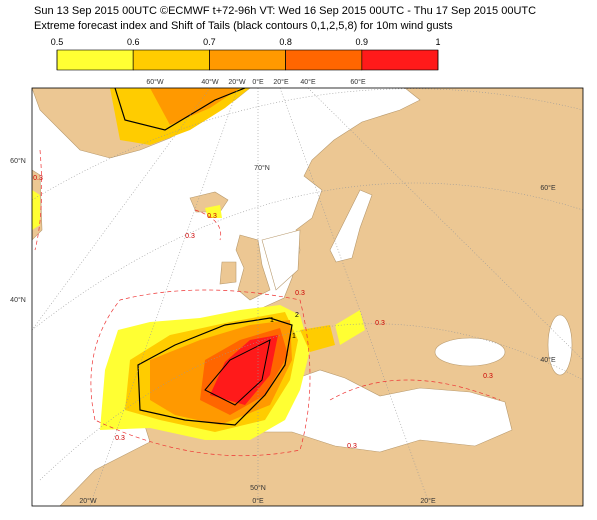 The height and width of the screenshot is (520, 597). What do you see at coordinates (18, 300) in the screenshot?
I see `grid-label: 40°N` at bounding box center [18, 300].